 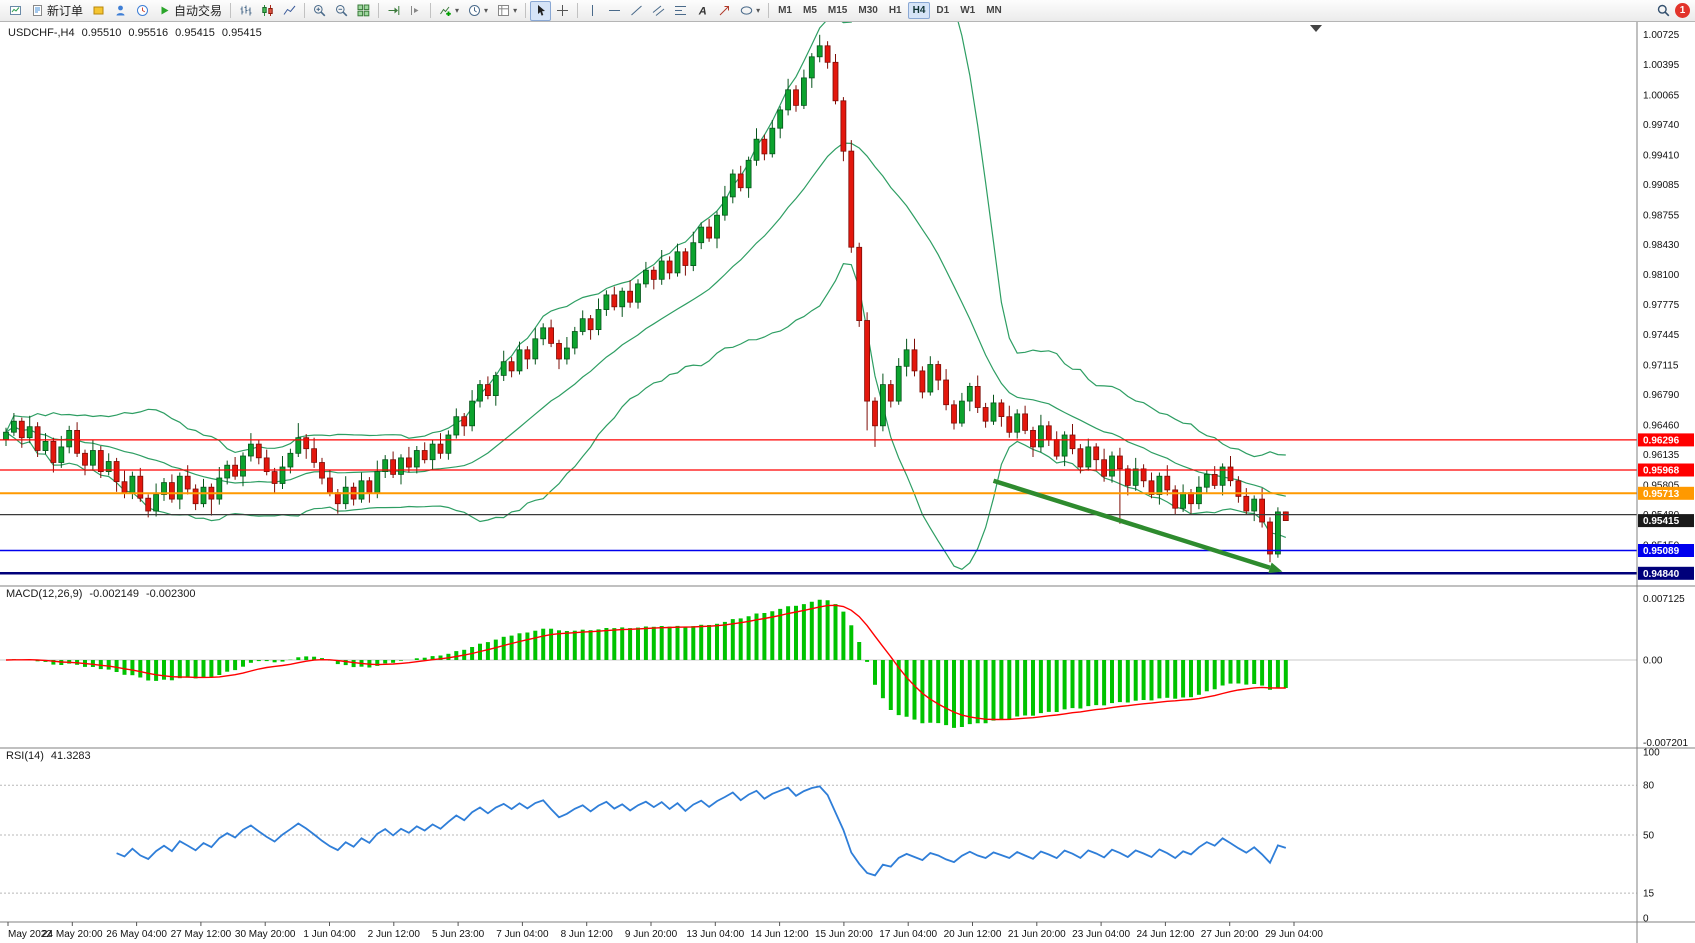 I want to click on vertical-line-tool-button, so click(x=592, y=11).